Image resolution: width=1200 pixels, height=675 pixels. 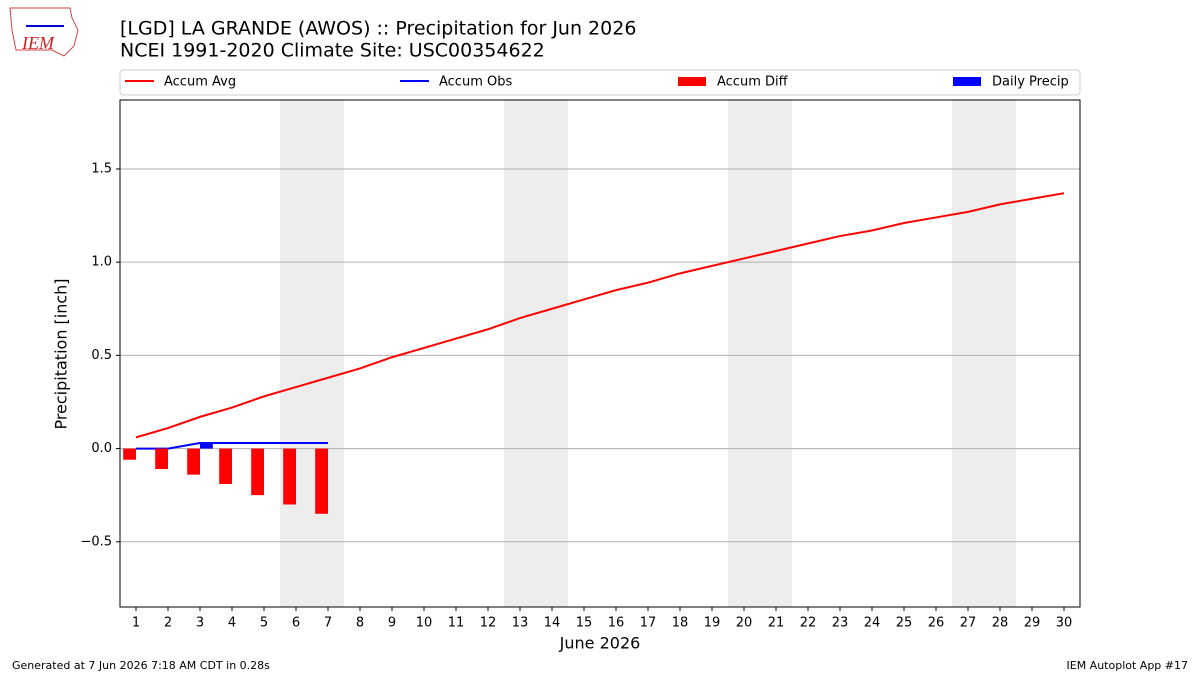 What do you see at coordinates (753, 82) in the screenshot?
I see `legend-label: Accum Diff` at bounding box center [753, 82].